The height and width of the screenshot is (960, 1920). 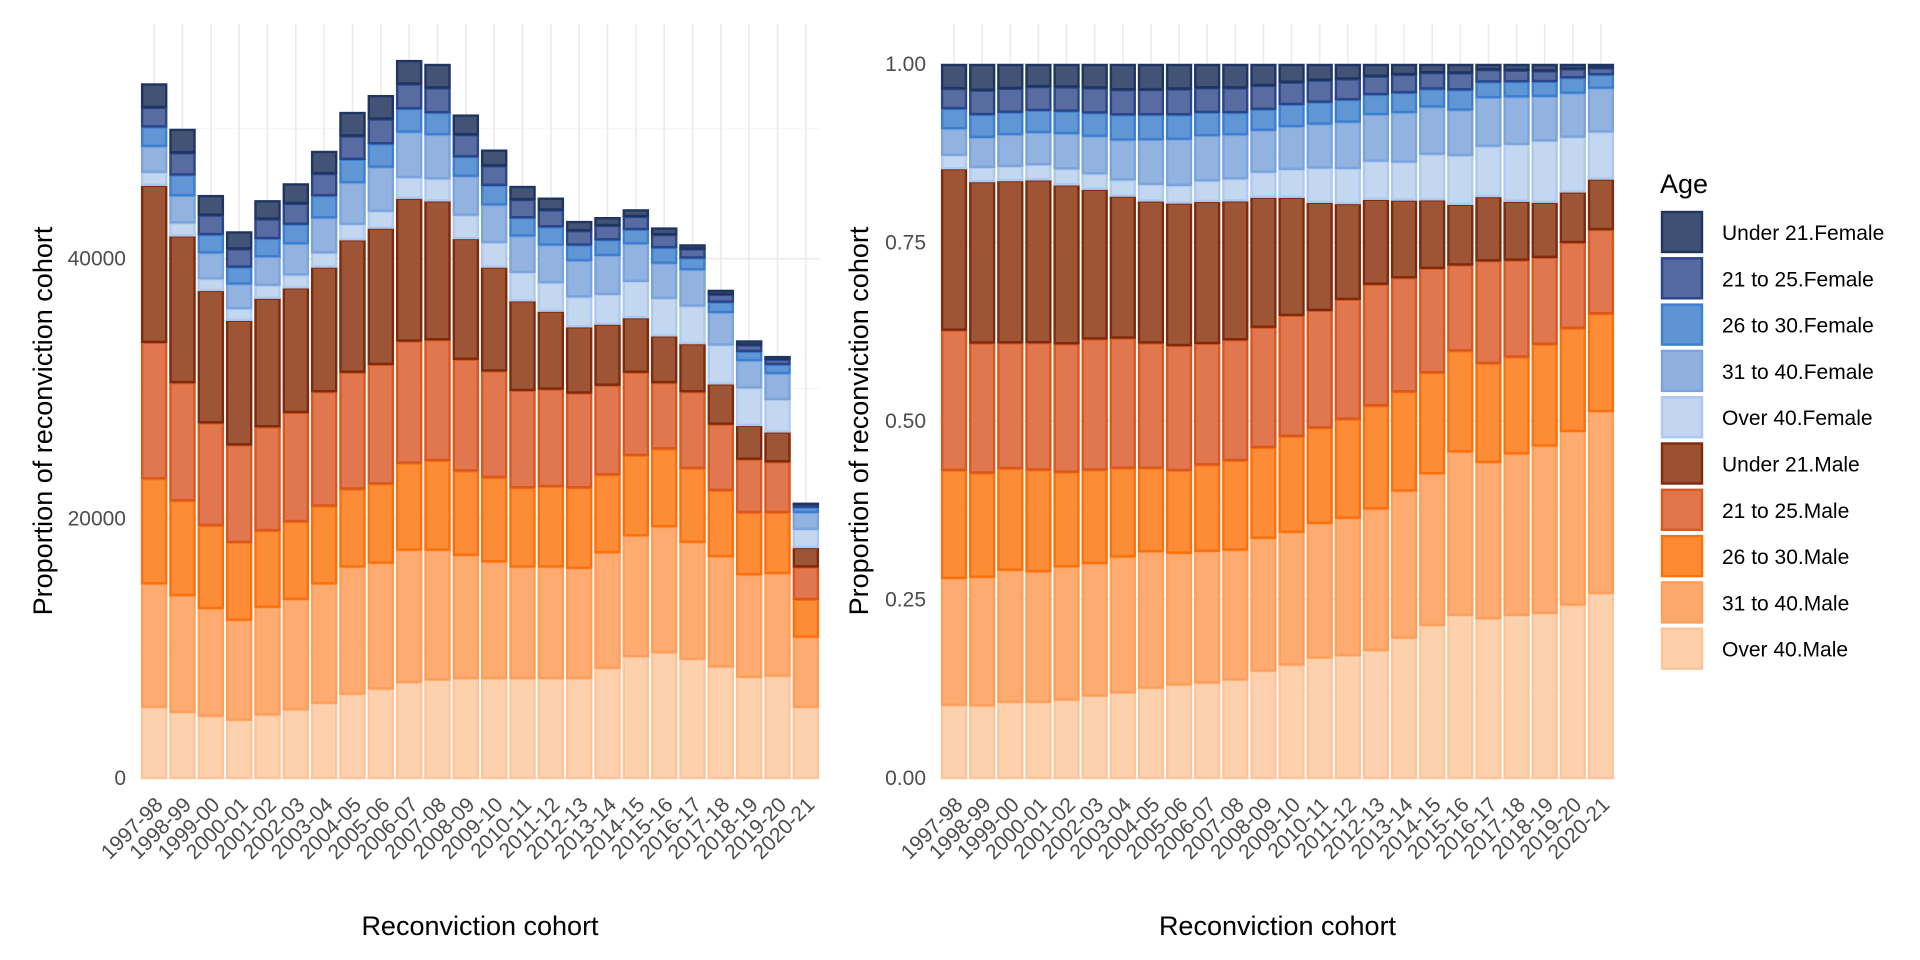 What do you see at coordinates (1760, 463) in the screenshot?
I see `legend-item: Under 21.Male` at bounding box center [1760, 463].